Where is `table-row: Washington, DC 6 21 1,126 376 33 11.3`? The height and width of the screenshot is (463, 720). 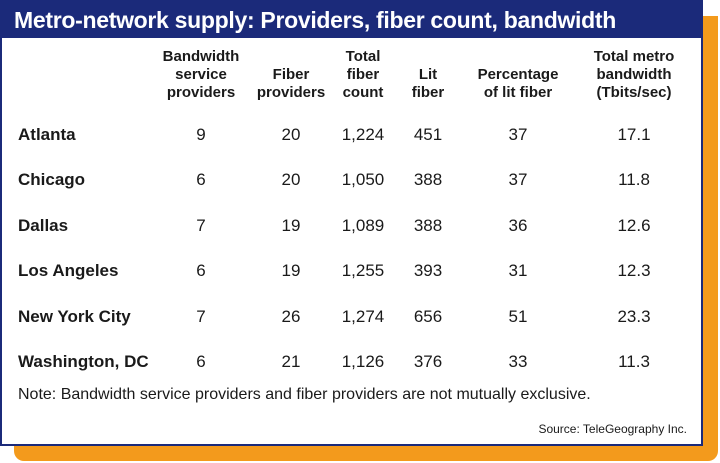 table-row: Washington, DC 6 21 1,126 376 33 11.3 is located at coordinates (353, 363).